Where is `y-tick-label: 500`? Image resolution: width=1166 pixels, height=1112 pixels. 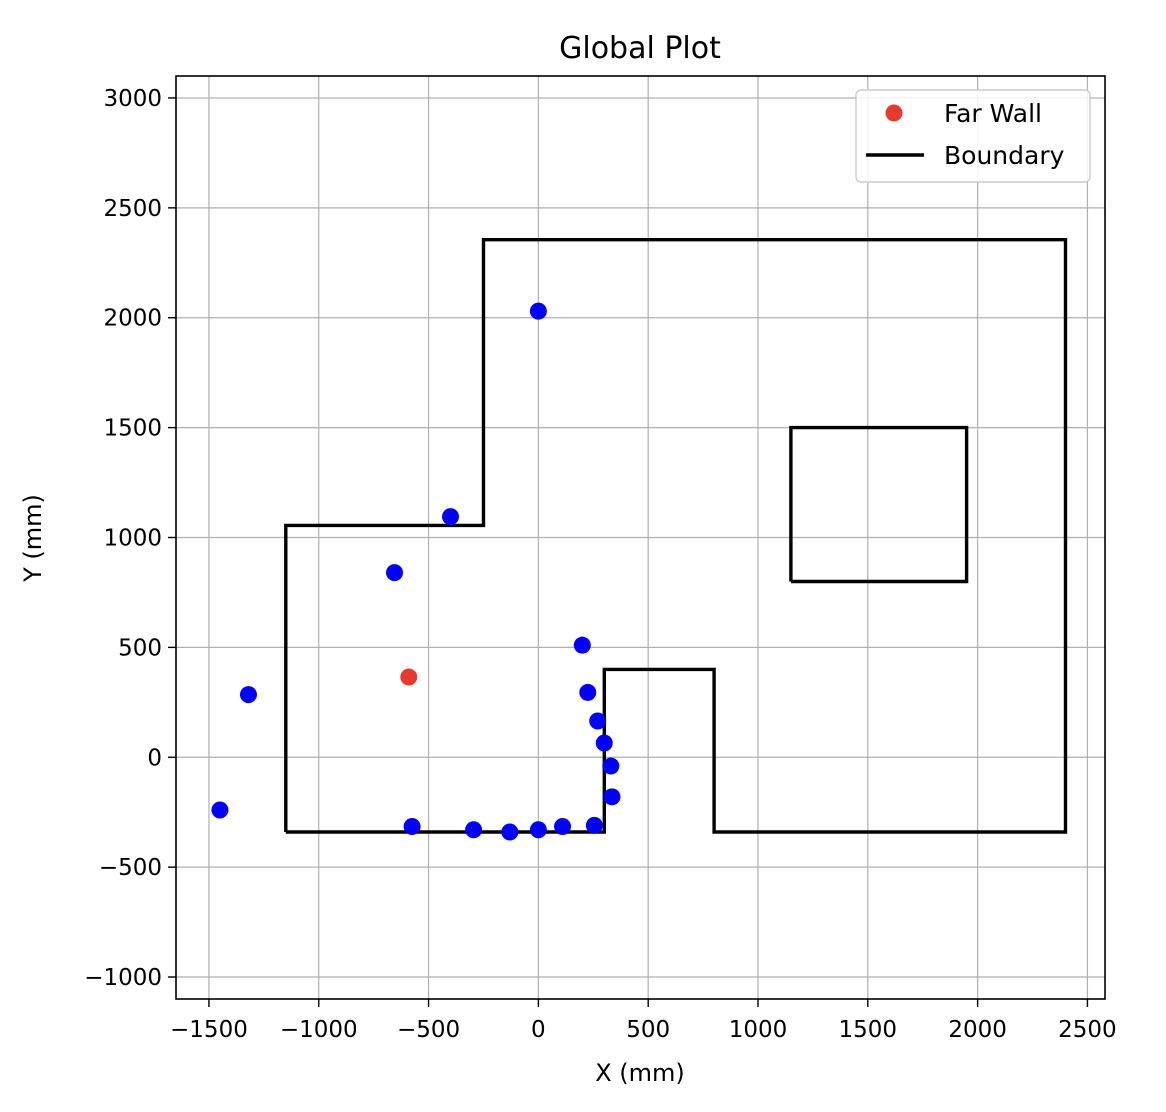 y-tick-label: 500 is located at coordinates (140, 648).